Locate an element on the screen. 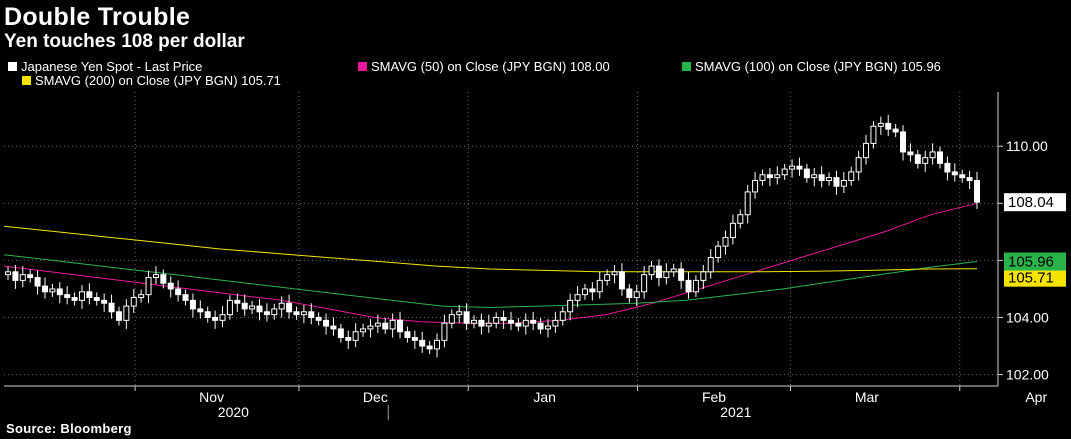 The width and height of the screenshot is (1071, 439). series-line-sma100 is located at coordinates (490, 281).